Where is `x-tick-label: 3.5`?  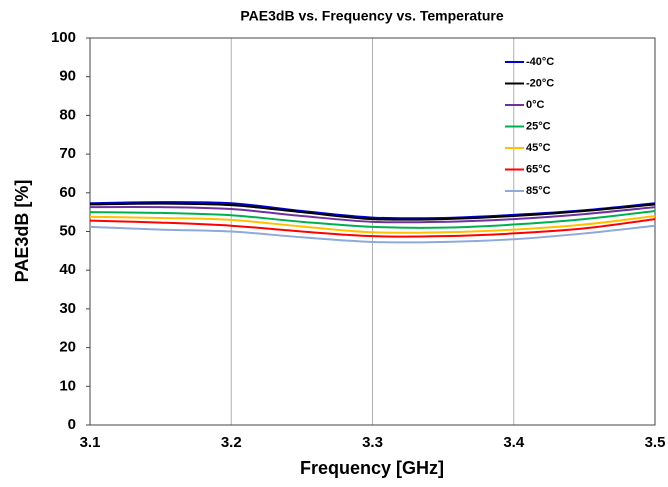
x-tick-label: 3.5 is located at coordinates (655, 442).